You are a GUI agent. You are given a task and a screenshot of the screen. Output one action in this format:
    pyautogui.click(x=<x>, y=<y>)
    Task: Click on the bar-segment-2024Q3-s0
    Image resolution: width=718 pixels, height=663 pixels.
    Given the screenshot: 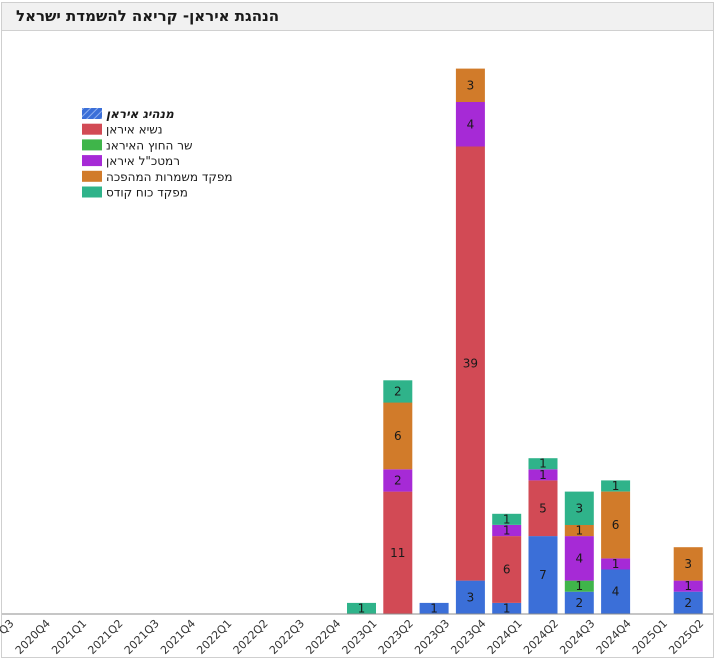 What is the action you would take?
    pyautogui.click(x=579, y=602)
    